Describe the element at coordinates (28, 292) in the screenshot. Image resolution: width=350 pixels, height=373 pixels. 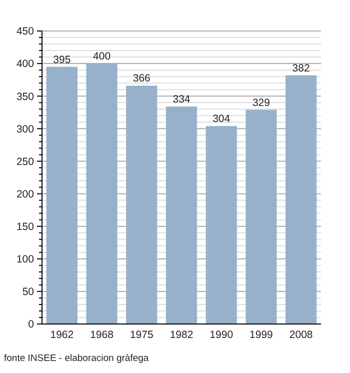
I see `y-tick-label: 50` at that location.